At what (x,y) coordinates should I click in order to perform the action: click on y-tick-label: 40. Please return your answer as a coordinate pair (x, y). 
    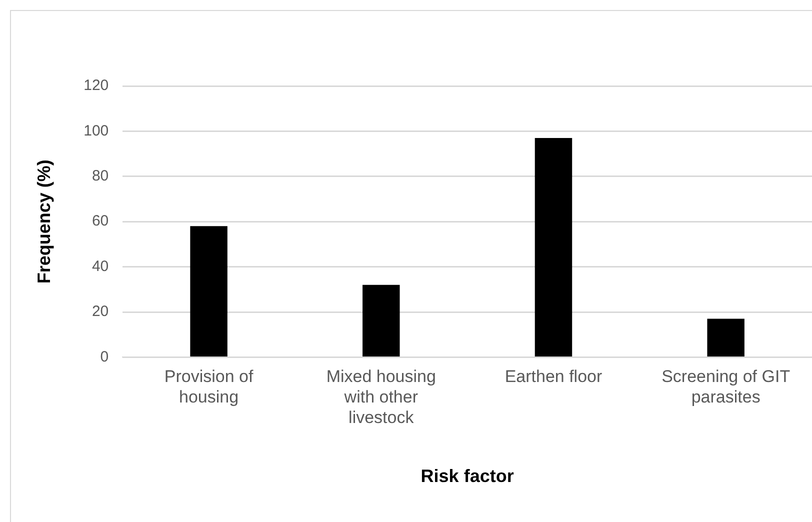
    Looking at the image, I should click on (100, 266).